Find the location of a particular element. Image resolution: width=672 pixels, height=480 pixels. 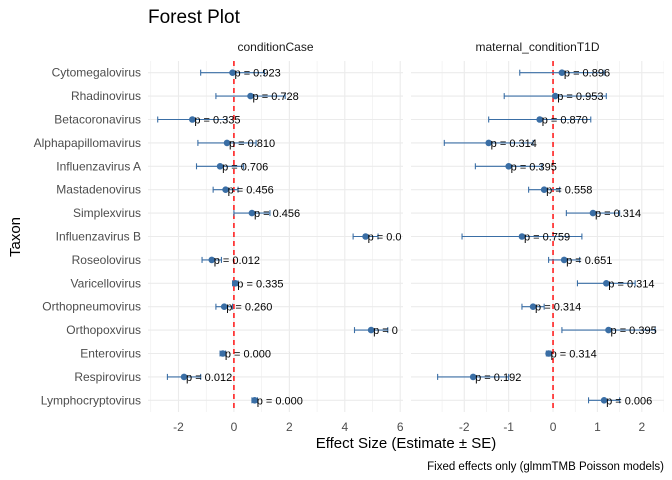

taxon-label: Roseolovirus is located at coordinates (106, 260).